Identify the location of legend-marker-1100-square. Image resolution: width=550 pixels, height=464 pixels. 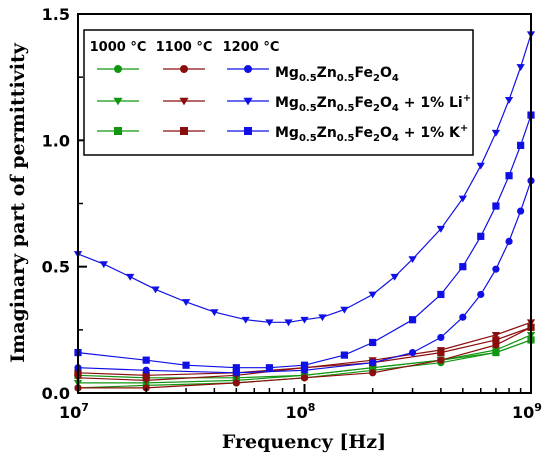
(184, 131).